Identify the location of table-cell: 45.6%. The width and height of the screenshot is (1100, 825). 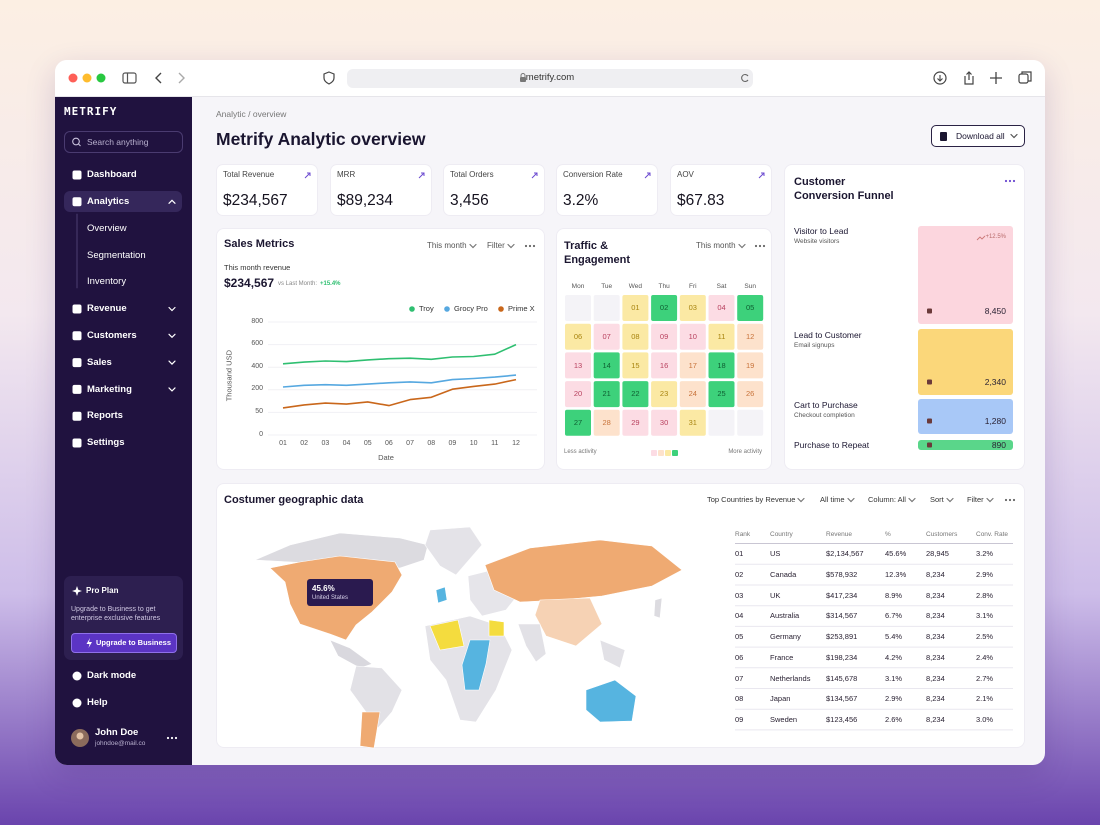
(896, 554).